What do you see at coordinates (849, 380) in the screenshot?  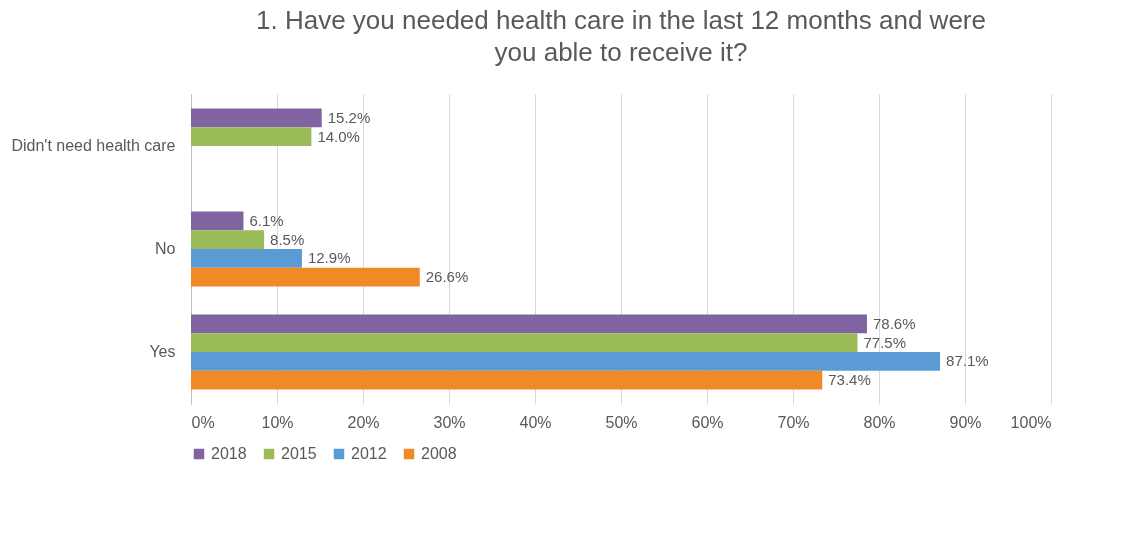 I see `data-label: 73.4%` at bounding box center [849, 380].